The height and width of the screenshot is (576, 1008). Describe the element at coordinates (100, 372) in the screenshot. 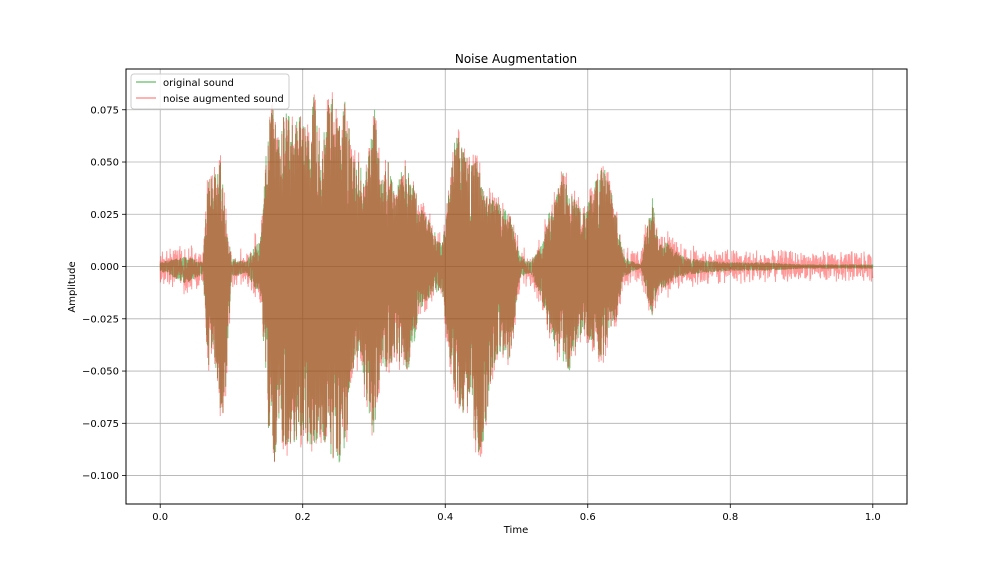

I see `y-tick-label: −0.050` at that location.